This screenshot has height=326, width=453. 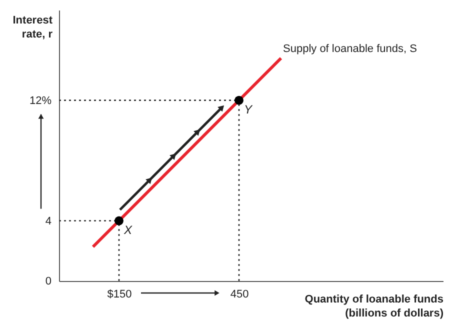 I want to click on y-tick-label: 12%, so click(x=40, y=100).